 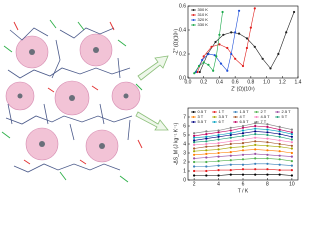 What do you see at coordinates (188, 82) in the screenshot?
I see `x-tick-label: 0.0` at bounding box center [188, 82].